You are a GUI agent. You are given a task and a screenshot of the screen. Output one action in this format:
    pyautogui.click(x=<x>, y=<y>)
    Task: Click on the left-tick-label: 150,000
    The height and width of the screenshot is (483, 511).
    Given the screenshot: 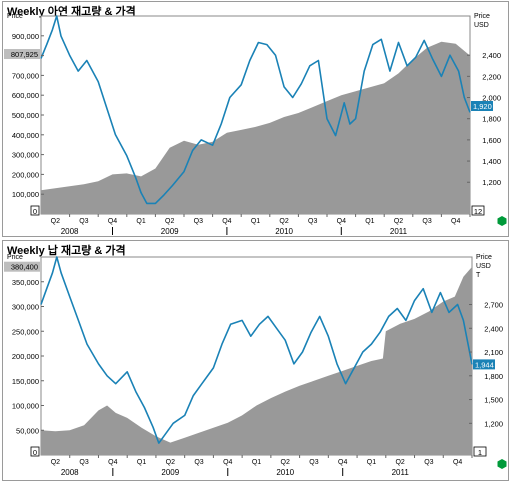 What is the action you would take?
    pyautogui.click(x=25, y=381)
    